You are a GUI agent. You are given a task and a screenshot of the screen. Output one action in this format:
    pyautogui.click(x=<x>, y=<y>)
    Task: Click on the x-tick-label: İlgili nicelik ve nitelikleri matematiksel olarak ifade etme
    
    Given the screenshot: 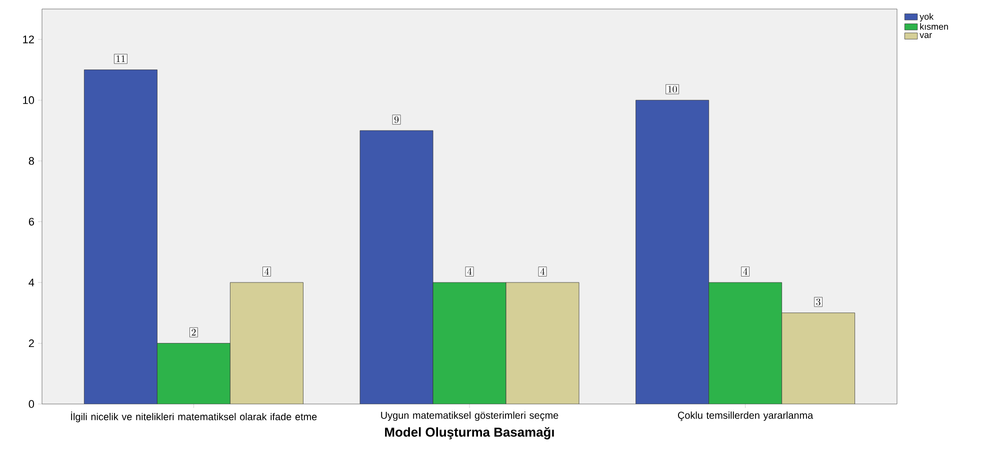 What is the action you would take?
    pyautogui.click(x=194, y=417)
    